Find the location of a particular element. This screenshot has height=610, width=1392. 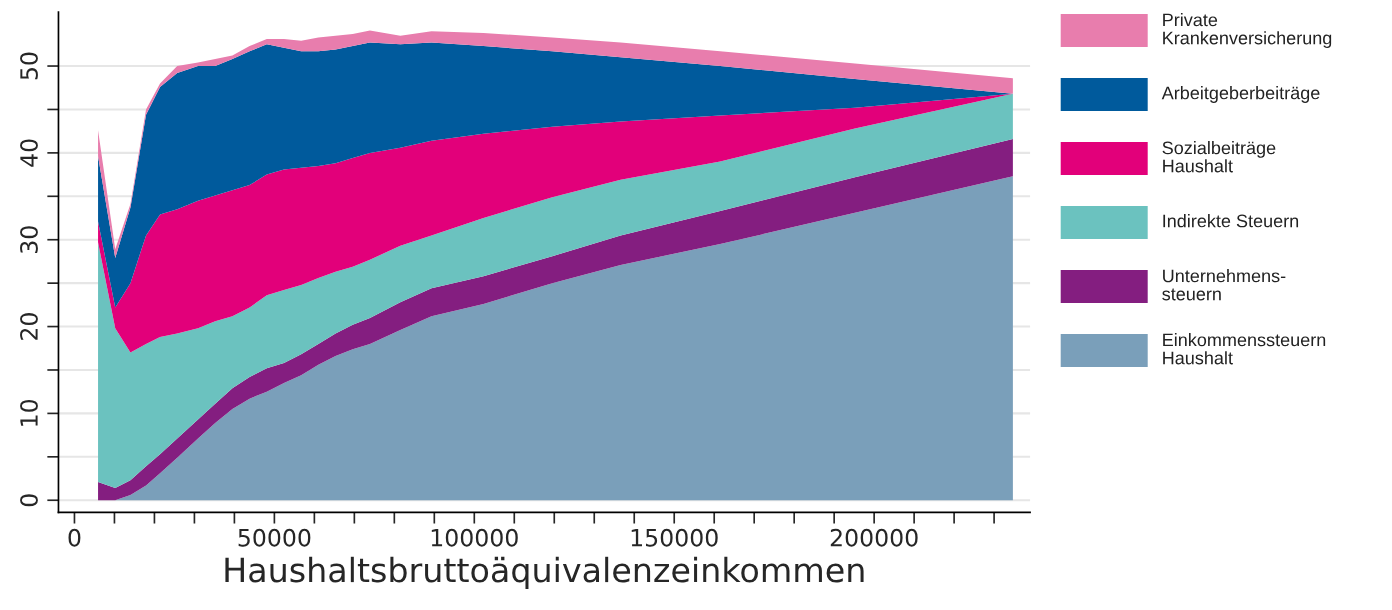

x-tick-label: 100000 is located at coordinates (474, 537).